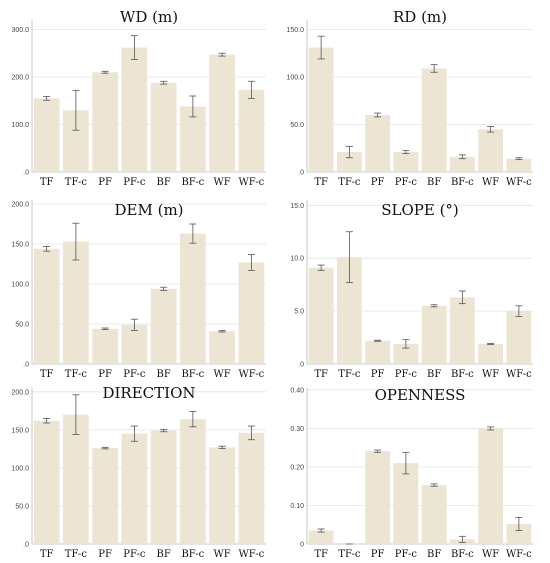 This screenshot has height=563, width=550. I want to click on y-tick-label: 0, so click(302, 545).